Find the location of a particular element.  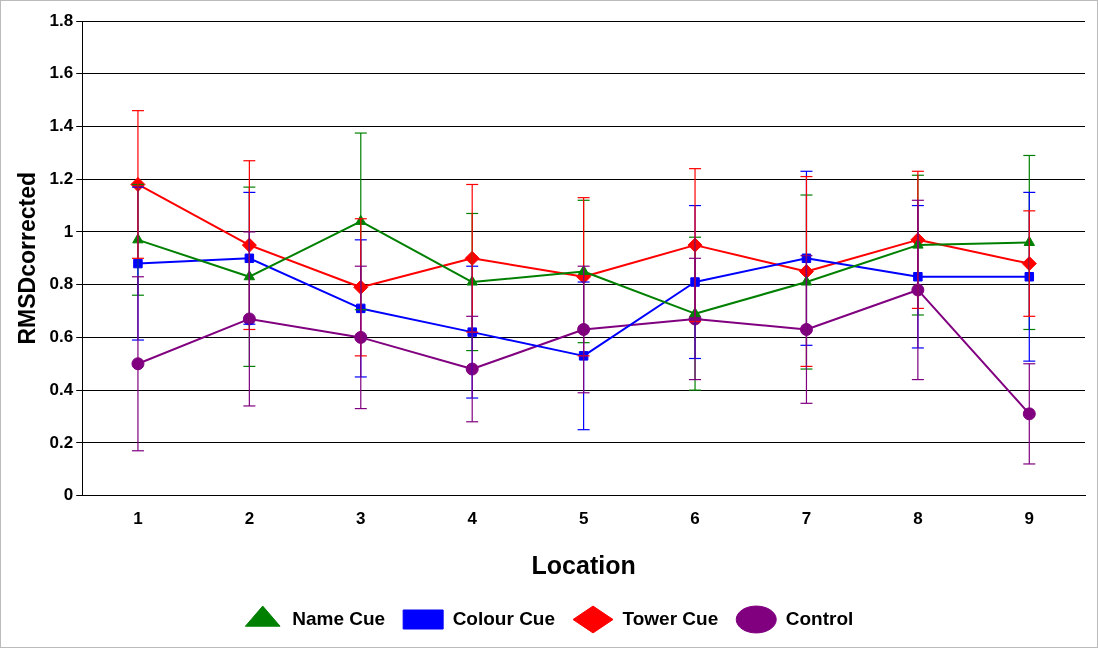

x-tick-label: 1 is located at coordinates (138, 519).